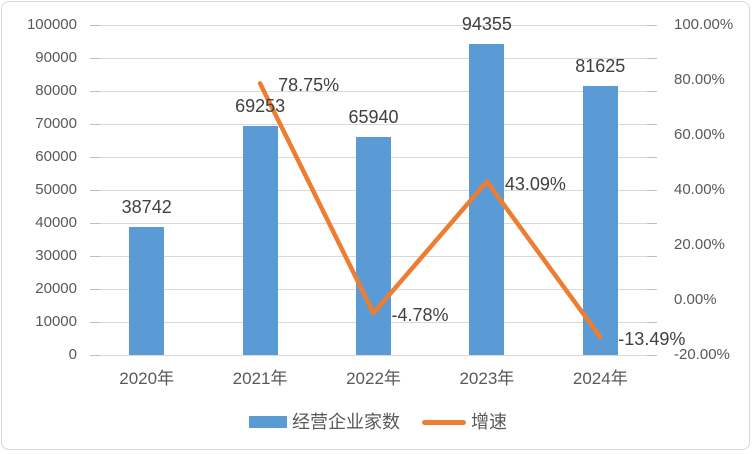 The height and width of the screenshot is (454, 752). I want to click on x-axis-label: 2021年, so click(260, 378).